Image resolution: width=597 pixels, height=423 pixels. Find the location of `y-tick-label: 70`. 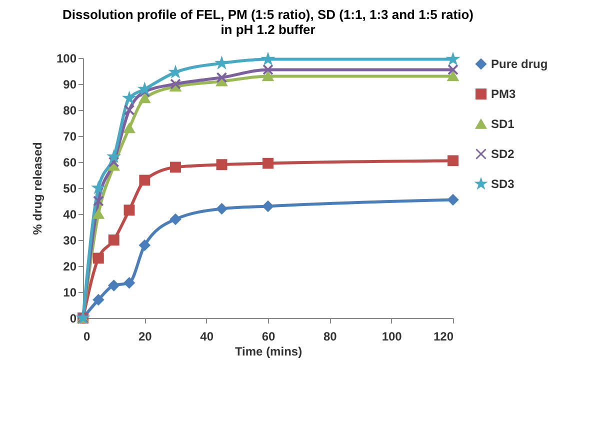

y-tick-label: 70 is located at coordinates (70, 137).